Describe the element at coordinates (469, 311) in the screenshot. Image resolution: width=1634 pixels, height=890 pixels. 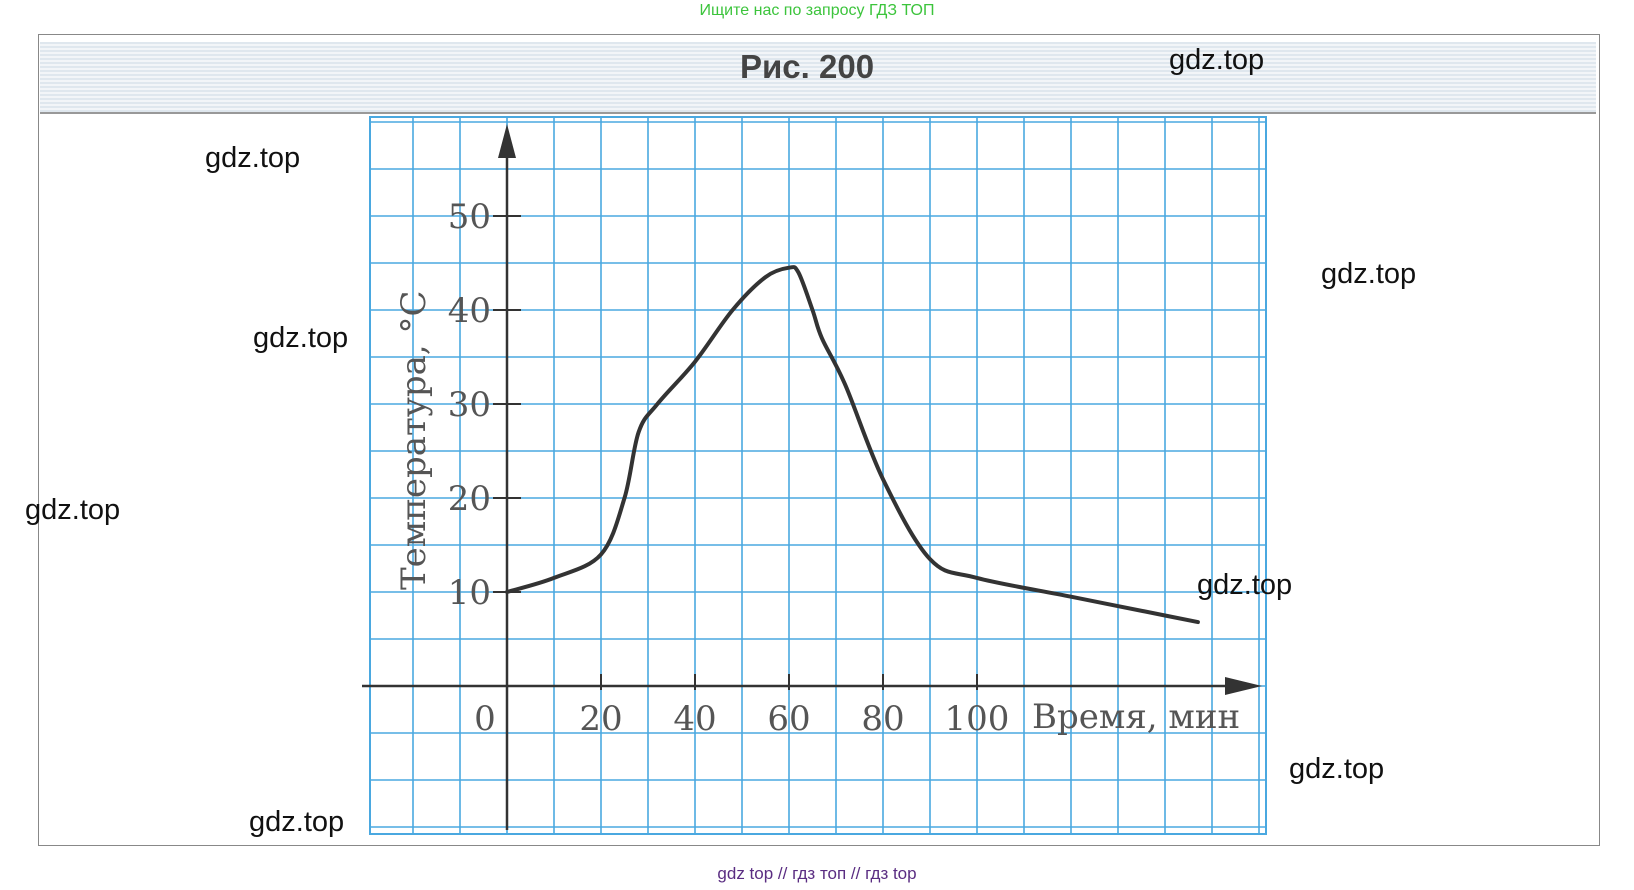
I see `y-tick-label: 40` at that location.